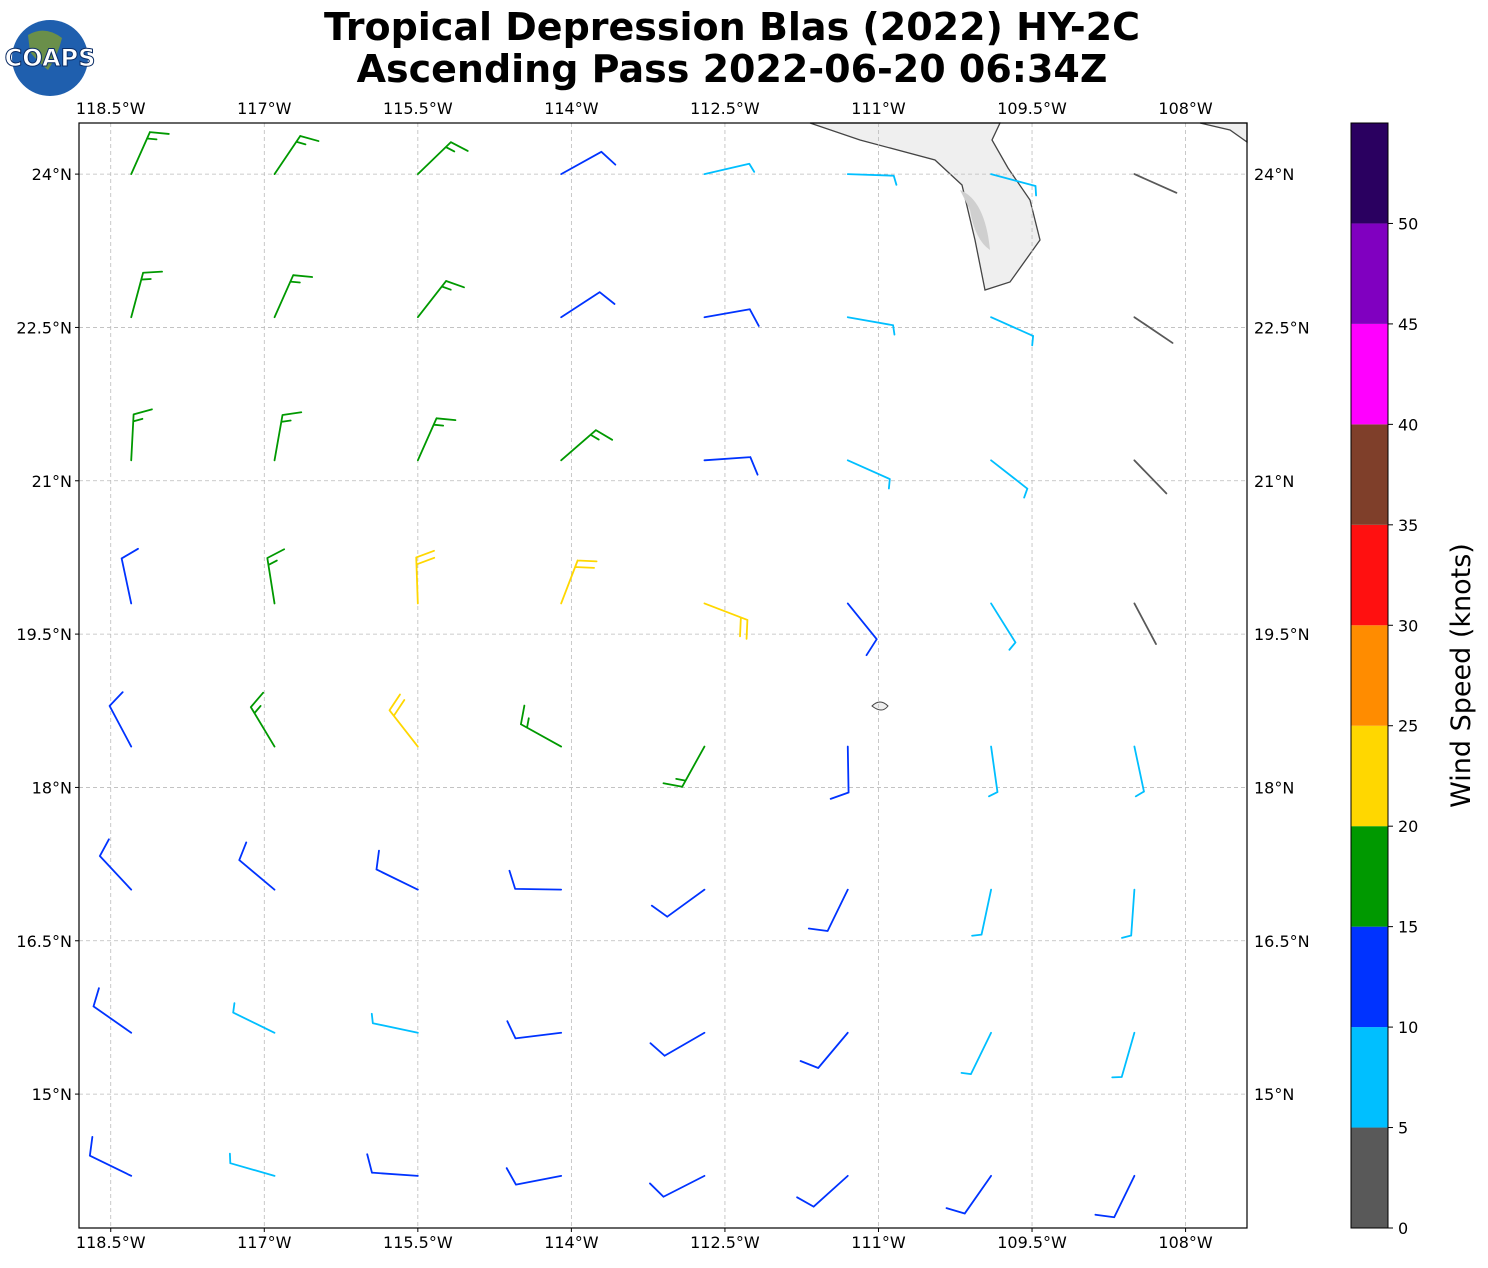  Describe the element at coordinates (1408, 324) in the screenshot. I see `colorbar-tick-label: 45` at that location.